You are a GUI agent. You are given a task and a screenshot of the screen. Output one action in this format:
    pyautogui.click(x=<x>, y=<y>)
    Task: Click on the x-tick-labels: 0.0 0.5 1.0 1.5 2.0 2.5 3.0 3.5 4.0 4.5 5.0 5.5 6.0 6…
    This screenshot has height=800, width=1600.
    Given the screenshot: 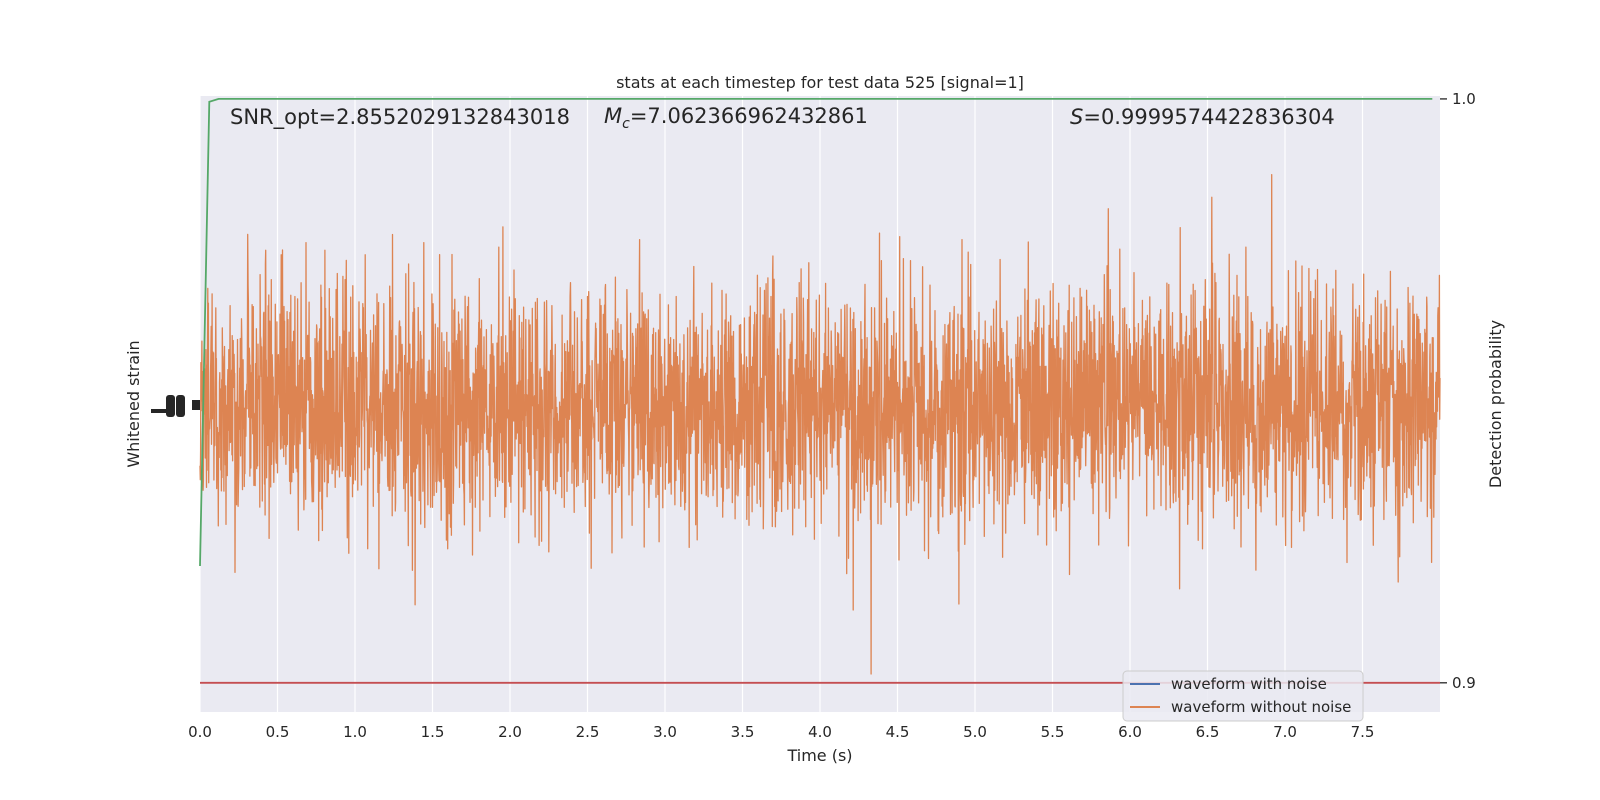 What is the action you would take?
    pyautogui.click(x=781, y=732)
    